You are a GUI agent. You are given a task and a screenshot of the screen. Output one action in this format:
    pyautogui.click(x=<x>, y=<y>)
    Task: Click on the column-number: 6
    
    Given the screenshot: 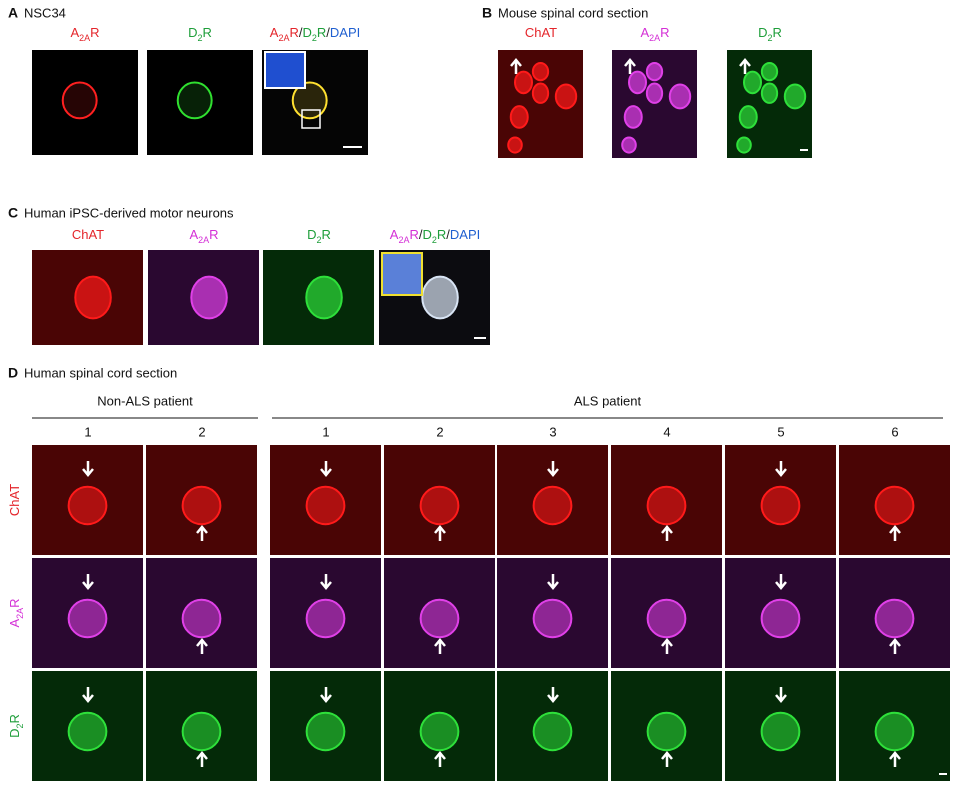 What is the action you would take?
    pyautogui.click(x=894, y=431)
    